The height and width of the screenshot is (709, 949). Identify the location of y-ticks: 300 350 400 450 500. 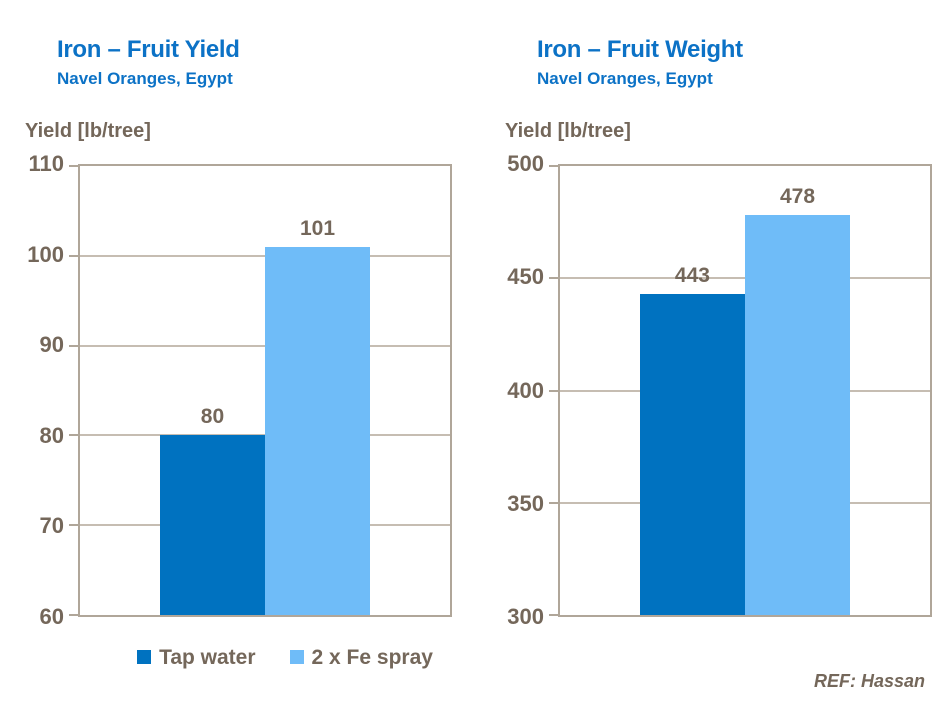
(512, 390).